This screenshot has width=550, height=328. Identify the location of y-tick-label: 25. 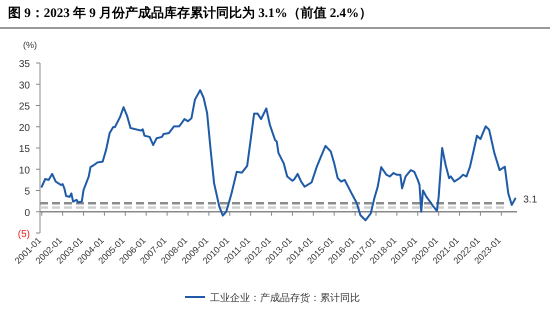
(24, 107).